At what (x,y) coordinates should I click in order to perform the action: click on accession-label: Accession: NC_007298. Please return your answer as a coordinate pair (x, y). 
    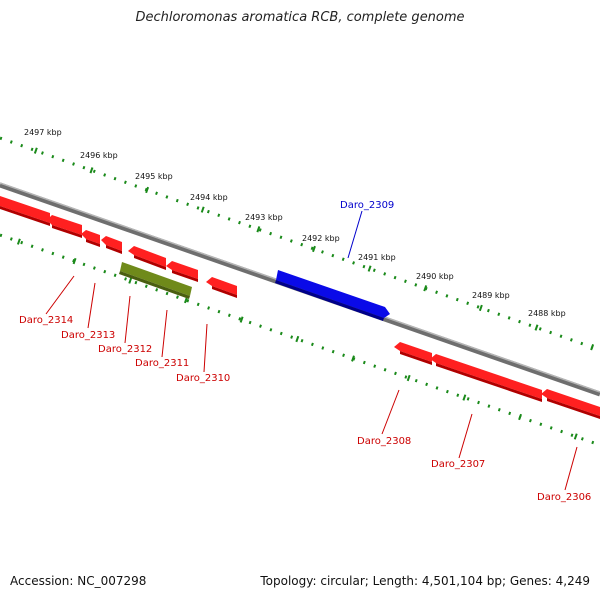
    Looking at the image, I should click on (78, 581).